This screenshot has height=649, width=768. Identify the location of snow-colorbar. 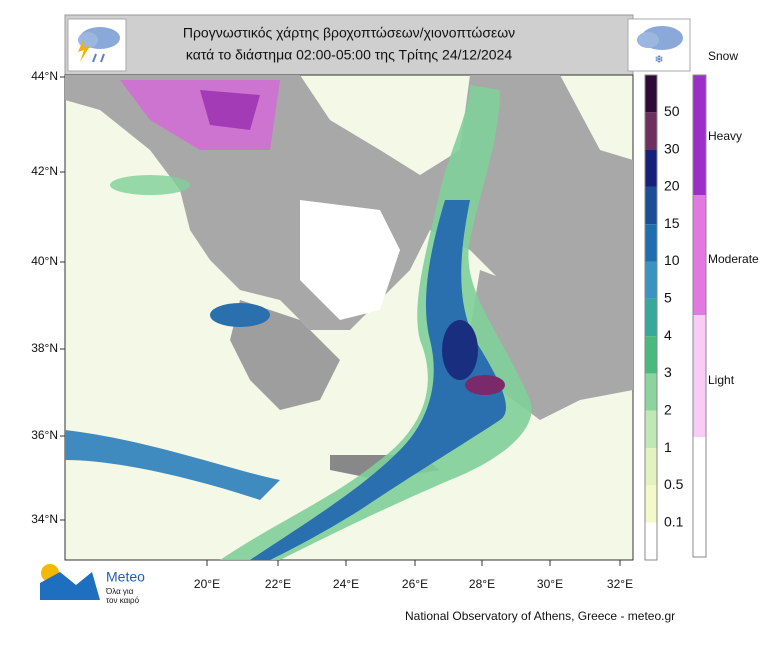
(699, 316).